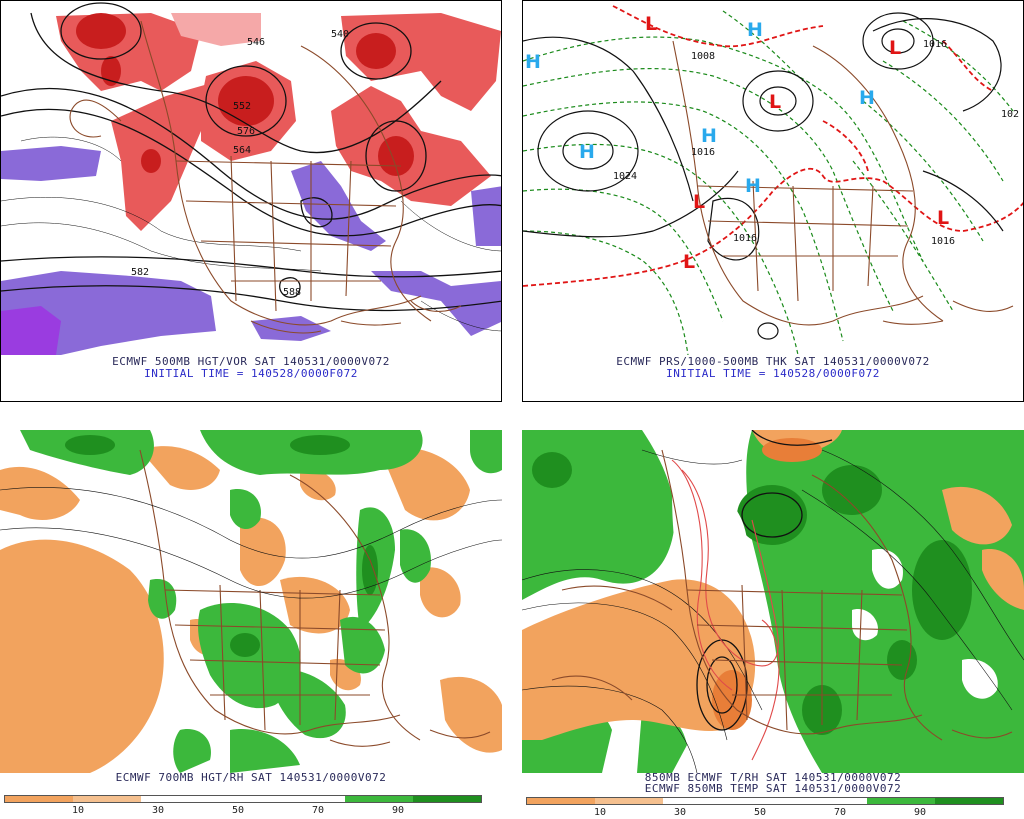 Image resolution: width=1024 pixels, height=819 pixels. I want to click on panel-caption-secondary: ECMWF 850MB TEMP SAT 140531/0000V072, so click(773, 788).